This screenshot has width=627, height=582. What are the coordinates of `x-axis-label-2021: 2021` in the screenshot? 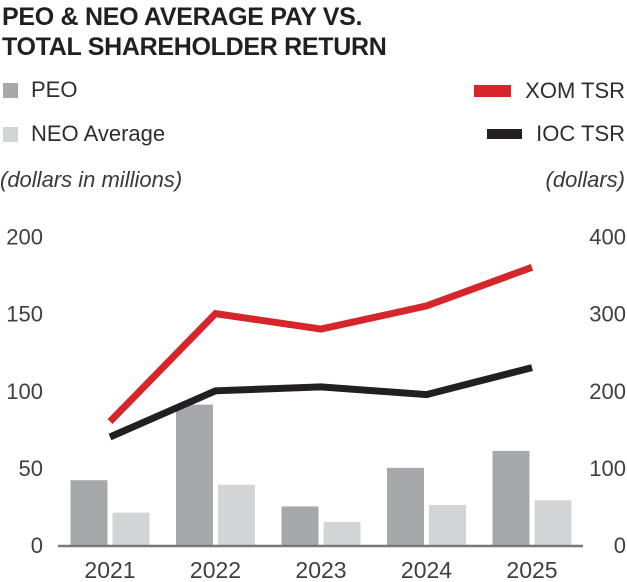 It's located at (109, 569).